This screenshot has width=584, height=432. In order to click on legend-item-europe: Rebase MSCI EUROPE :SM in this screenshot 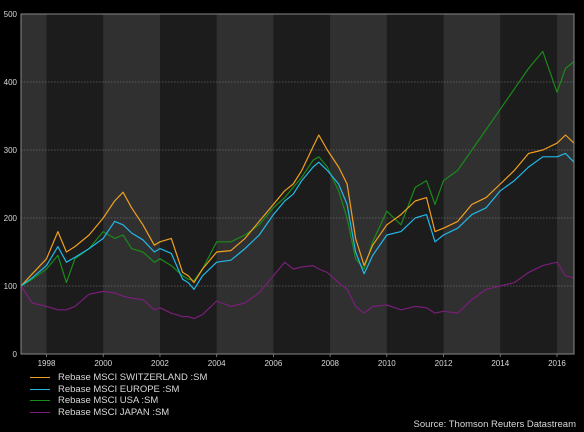, I will do `click(118, 390)`.